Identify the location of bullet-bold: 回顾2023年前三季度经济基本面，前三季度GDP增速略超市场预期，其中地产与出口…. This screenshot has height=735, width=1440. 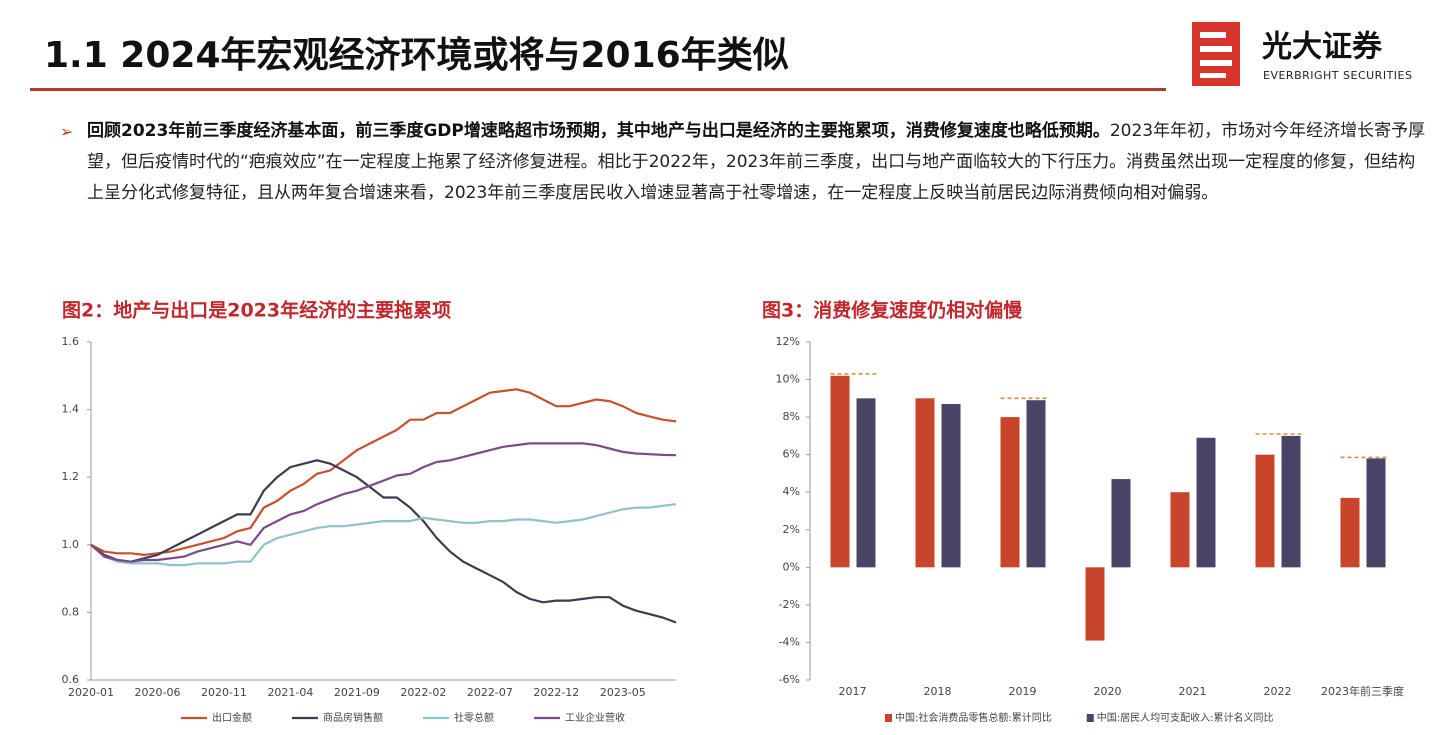
(598, 131).